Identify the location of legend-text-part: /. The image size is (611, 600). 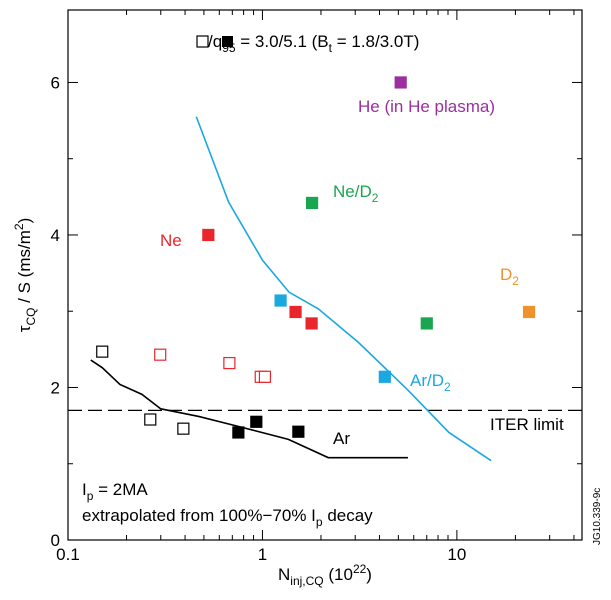
(210, 41).